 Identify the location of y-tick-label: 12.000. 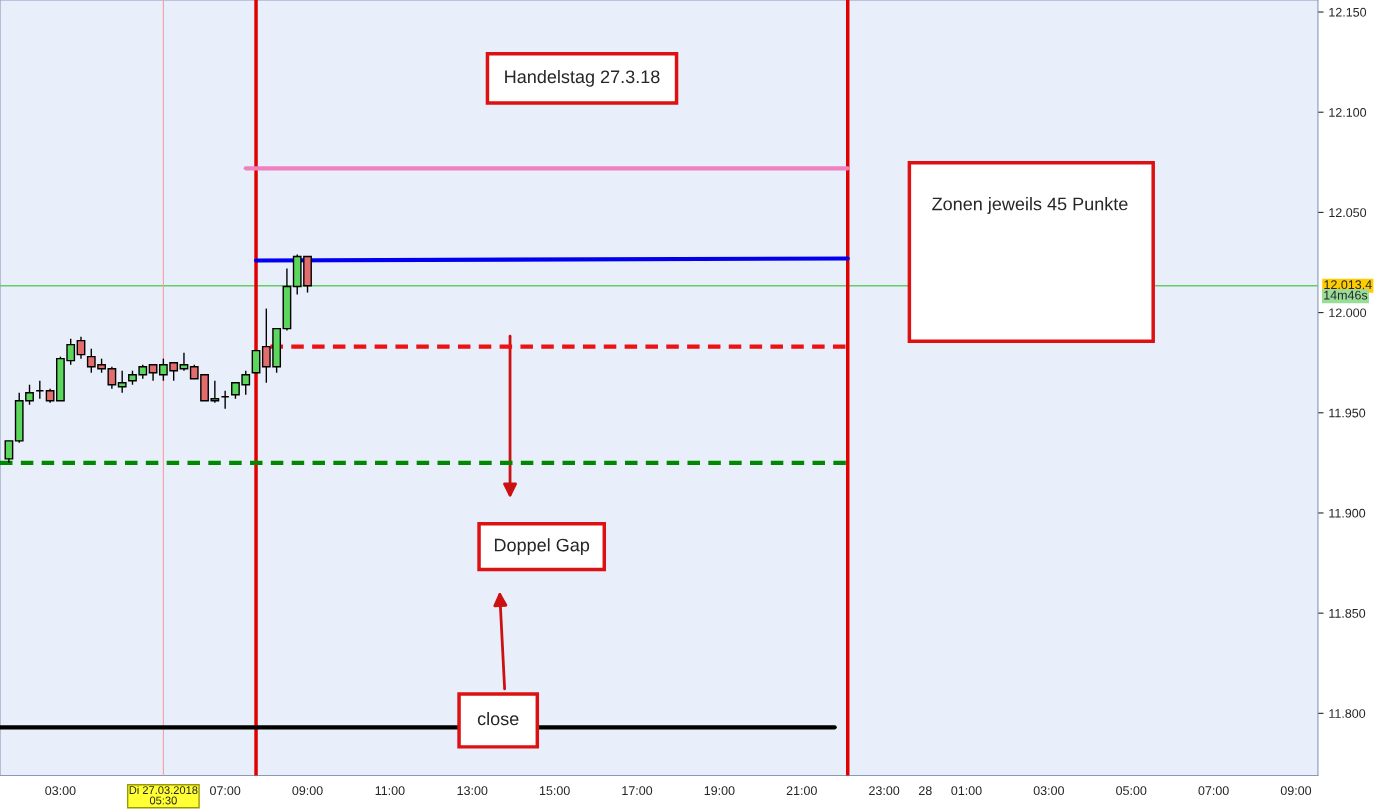
(1348, 313).